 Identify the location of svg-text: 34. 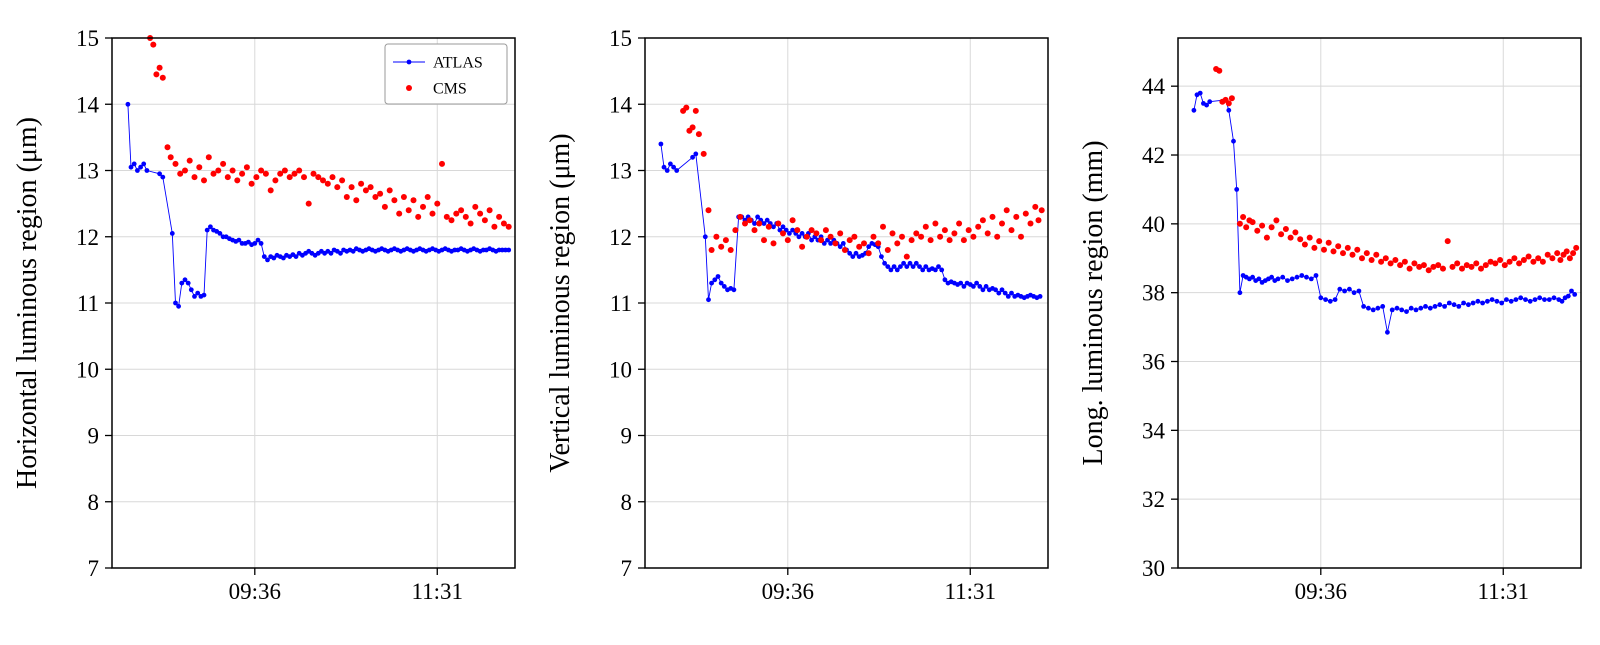
(1154, 430).